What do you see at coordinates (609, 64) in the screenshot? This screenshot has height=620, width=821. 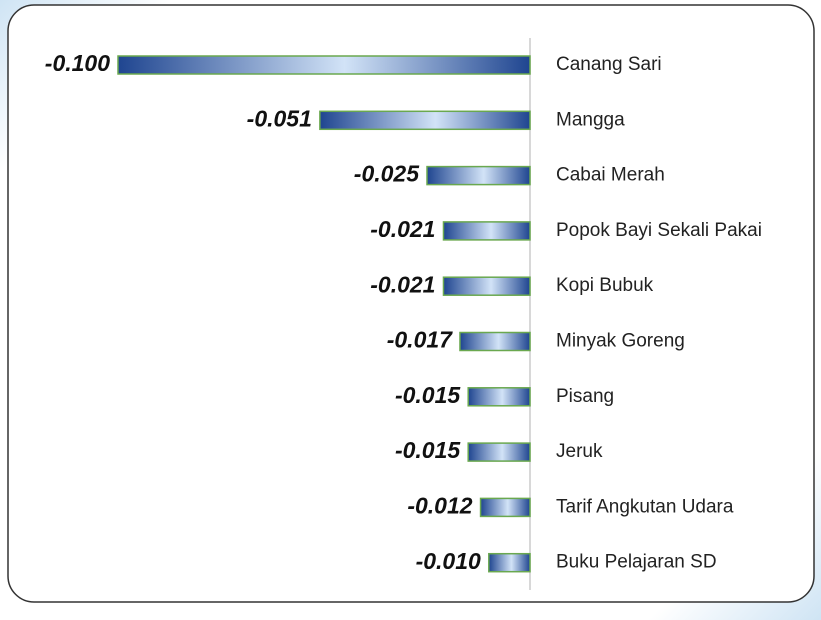 I see `category-label: Canang Sari` at bounding box center [609, 64].